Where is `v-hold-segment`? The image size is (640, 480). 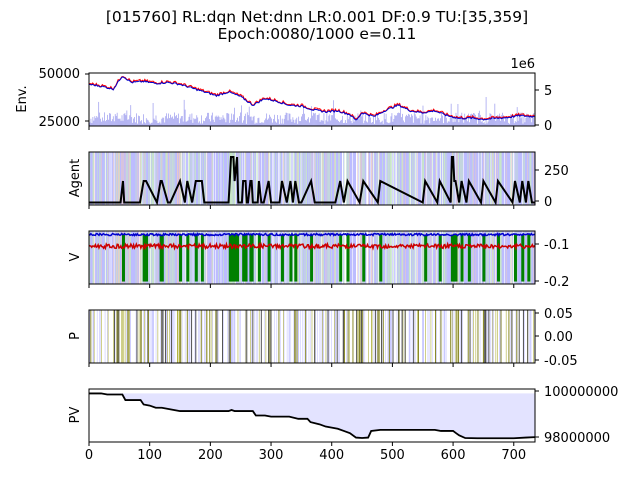 v-hold-segment is located at coordinates (269, 258).